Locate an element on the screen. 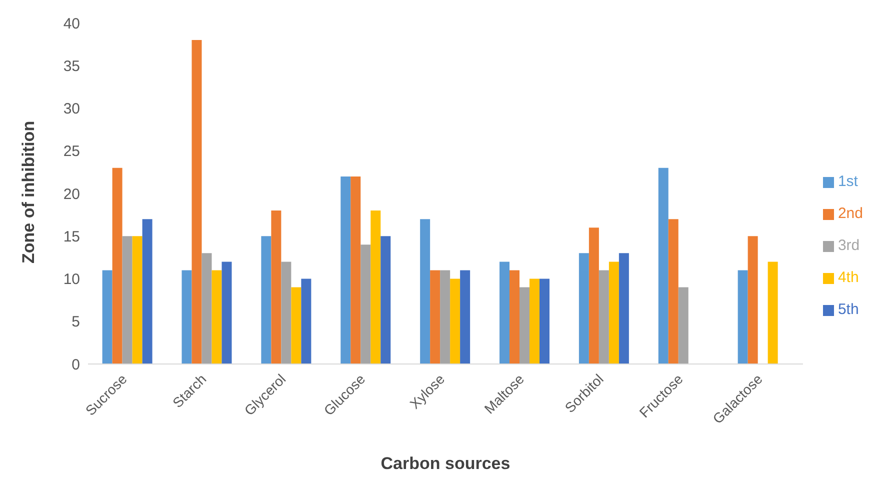 The width and height of the screenshot is (891, 492). y-tick-label: 15 is located at coordinates (71, 237).